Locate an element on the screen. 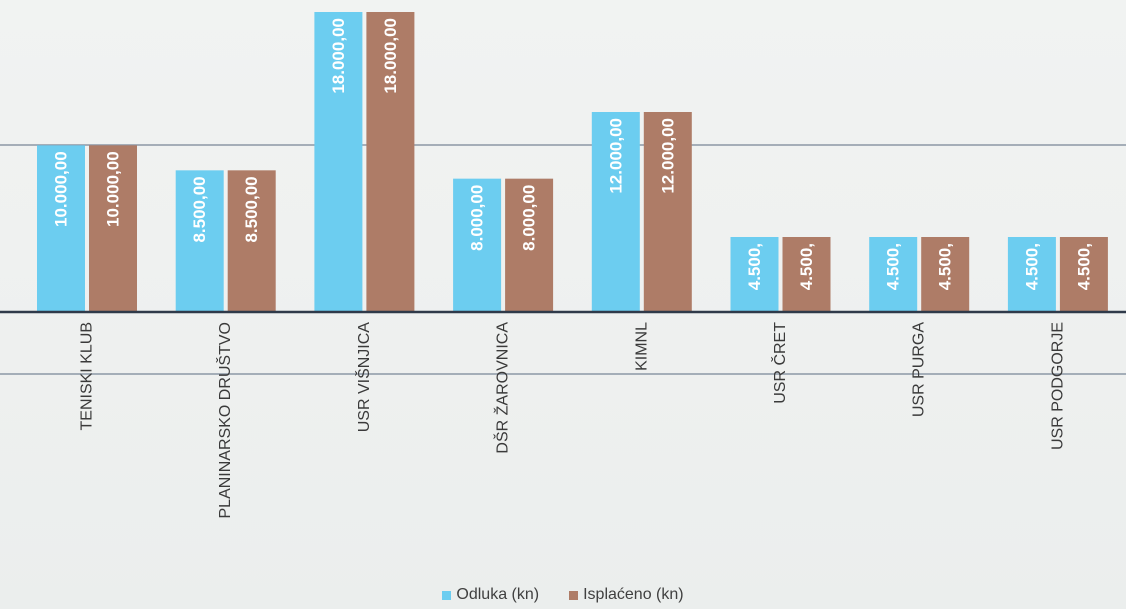 This screenshot has height=609, width=1126. x-tick-label: DŠR ŽAROVNICA is located at coordinates (502, 388).